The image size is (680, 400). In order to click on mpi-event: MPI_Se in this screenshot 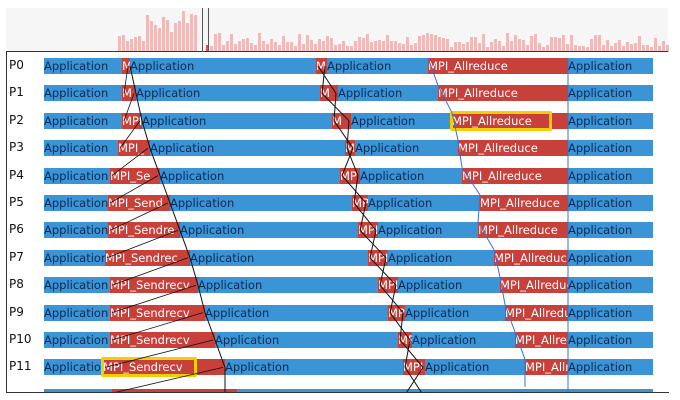, I will do `click(135, 175)`.